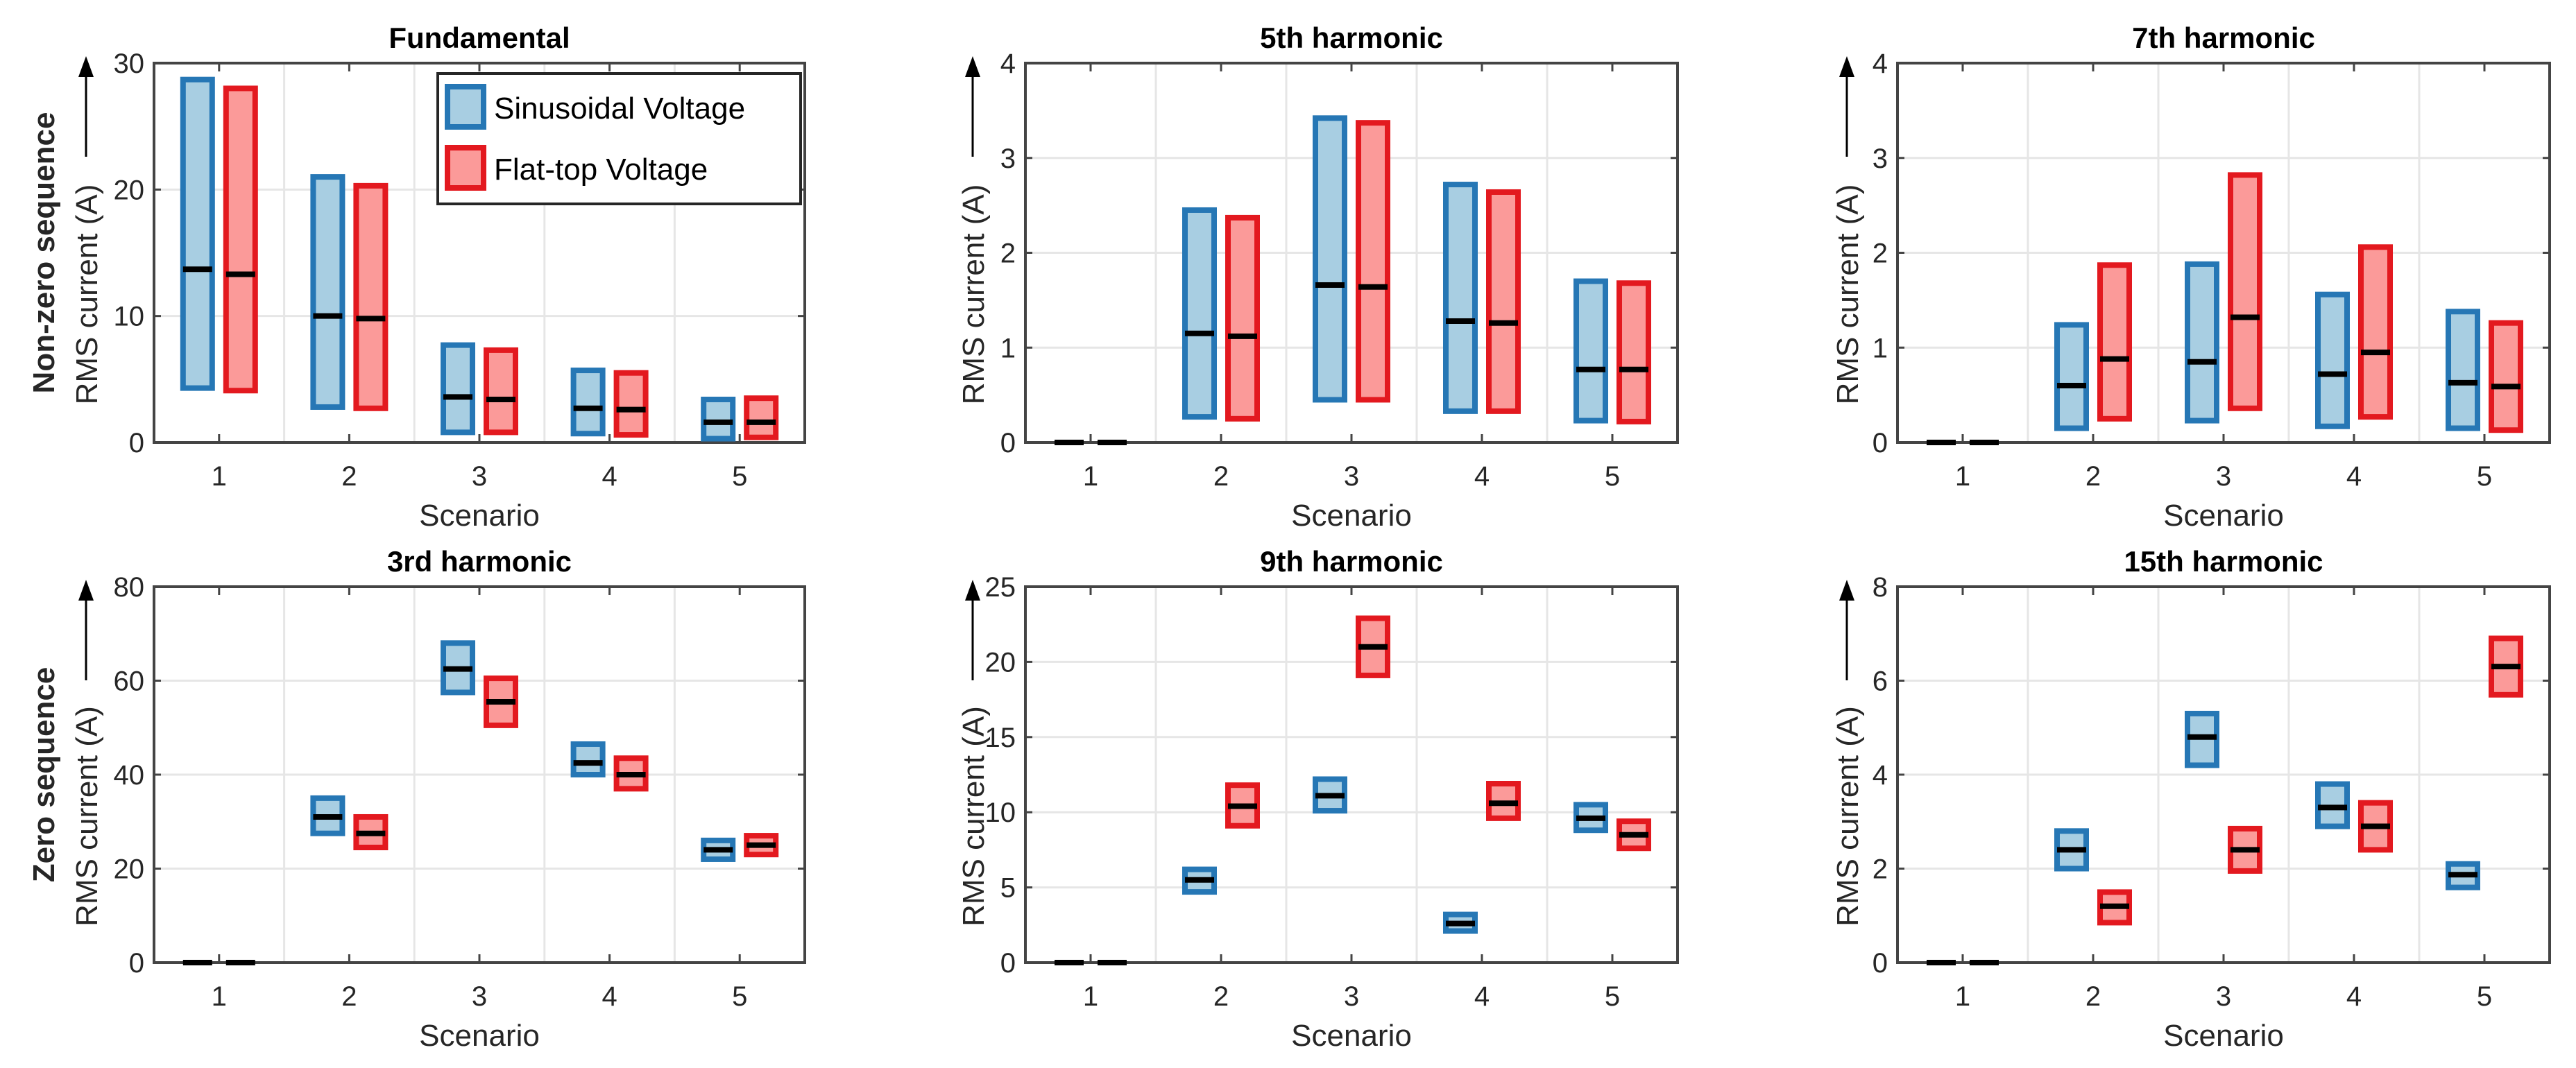  What do you see at coordinates (44, 253) in the screenshot?
I see `row-label: Non-zero sequence` at bounding box center [44, 253].